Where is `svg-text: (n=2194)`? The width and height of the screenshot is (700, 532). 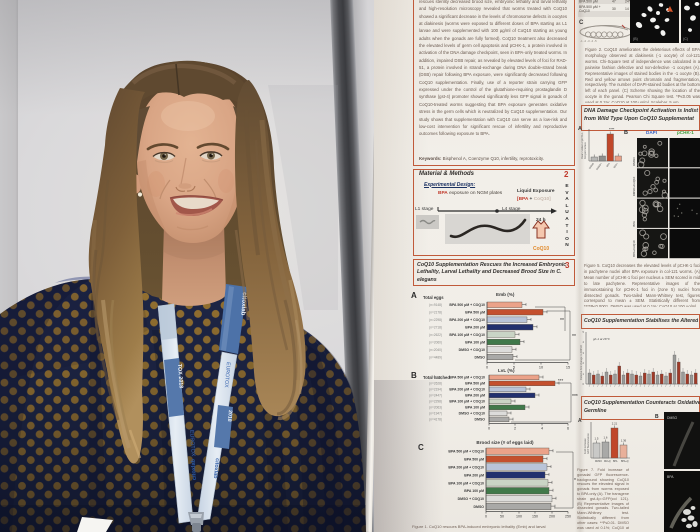 svg-text: (n=2194) is located at coordinates (435, 389).